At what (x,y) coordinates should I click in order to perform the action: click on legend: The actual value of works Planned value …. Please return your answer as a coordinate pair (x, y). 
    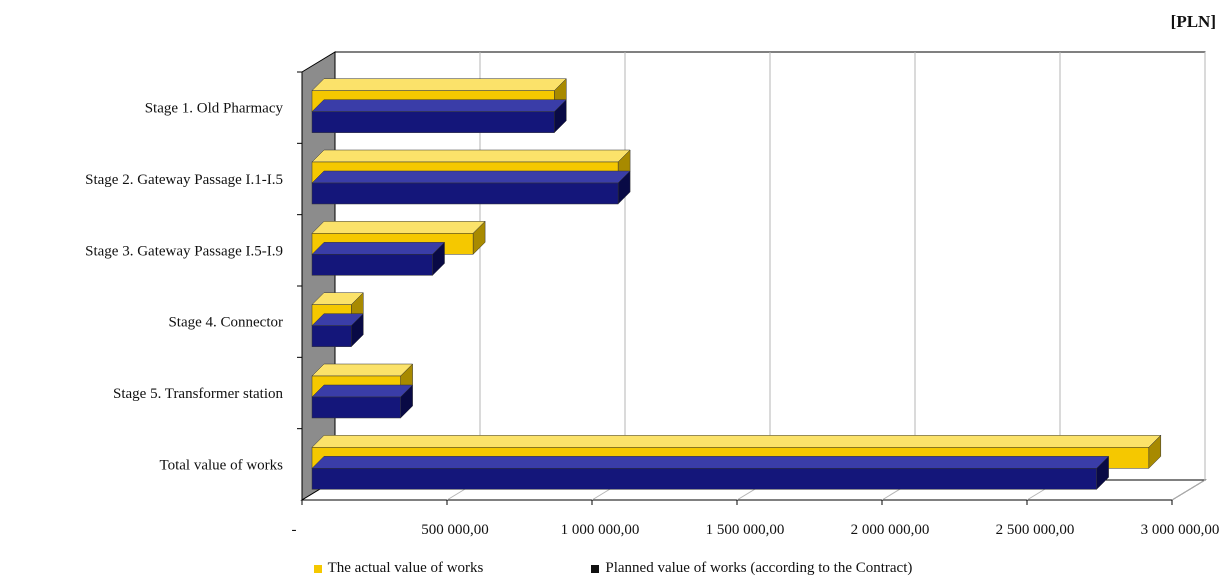
    Looking at the image, I should click on (613, 568).